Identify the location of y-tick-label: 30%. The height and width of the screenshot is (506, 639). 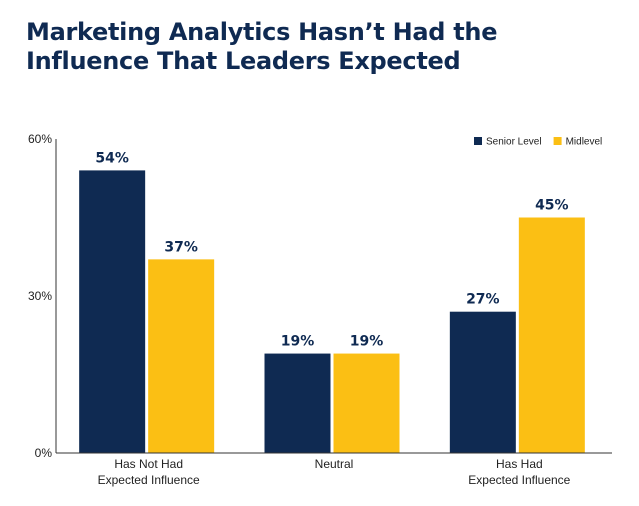
(40, 296).